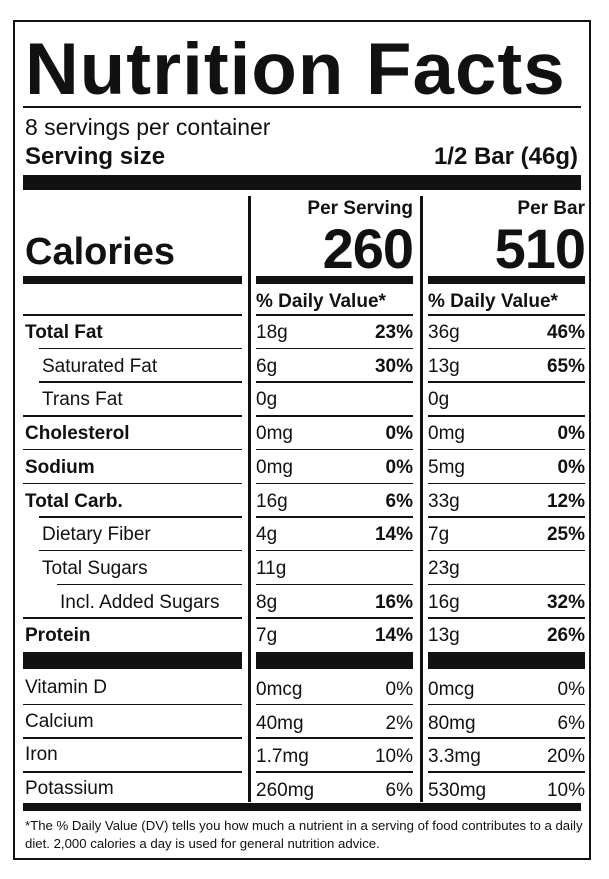 This screenshot has height=879, width=609. I want to click on serving-amount: 7g, so click(267, 636).